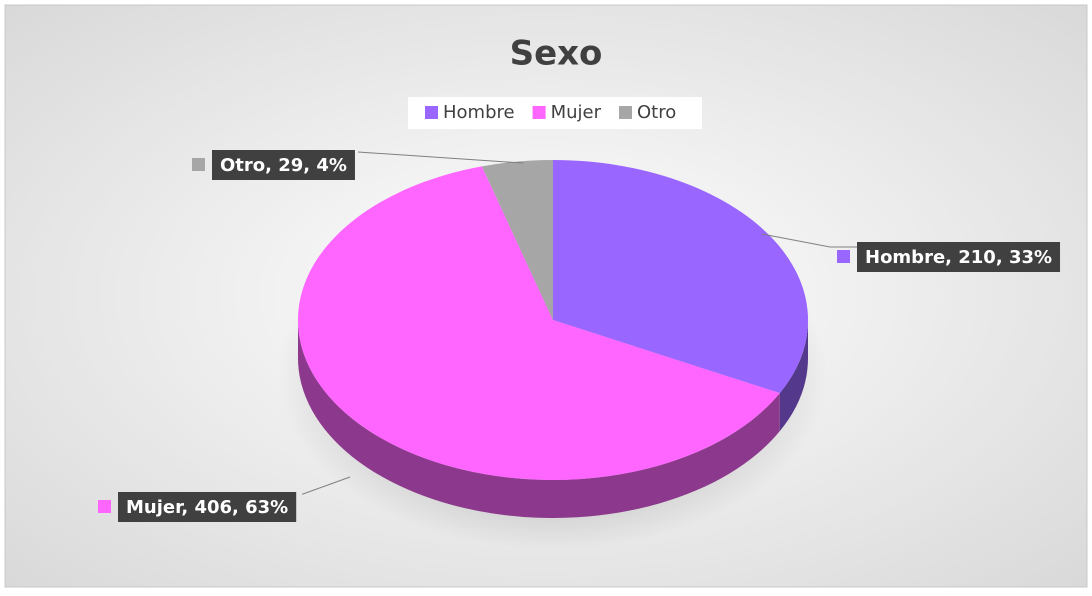 The width and height of the screenshot is (1092, 596). I want to click on data-label: Hombre, 210, 33%, so click(958, 257).